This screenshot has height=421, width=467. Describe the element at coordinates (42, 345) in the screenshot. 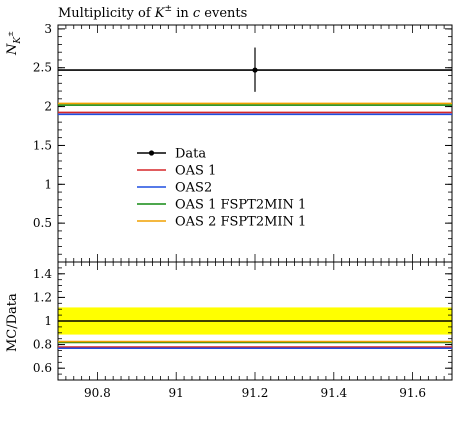

I see `ratio-ytick-label: 0.8` at that location.